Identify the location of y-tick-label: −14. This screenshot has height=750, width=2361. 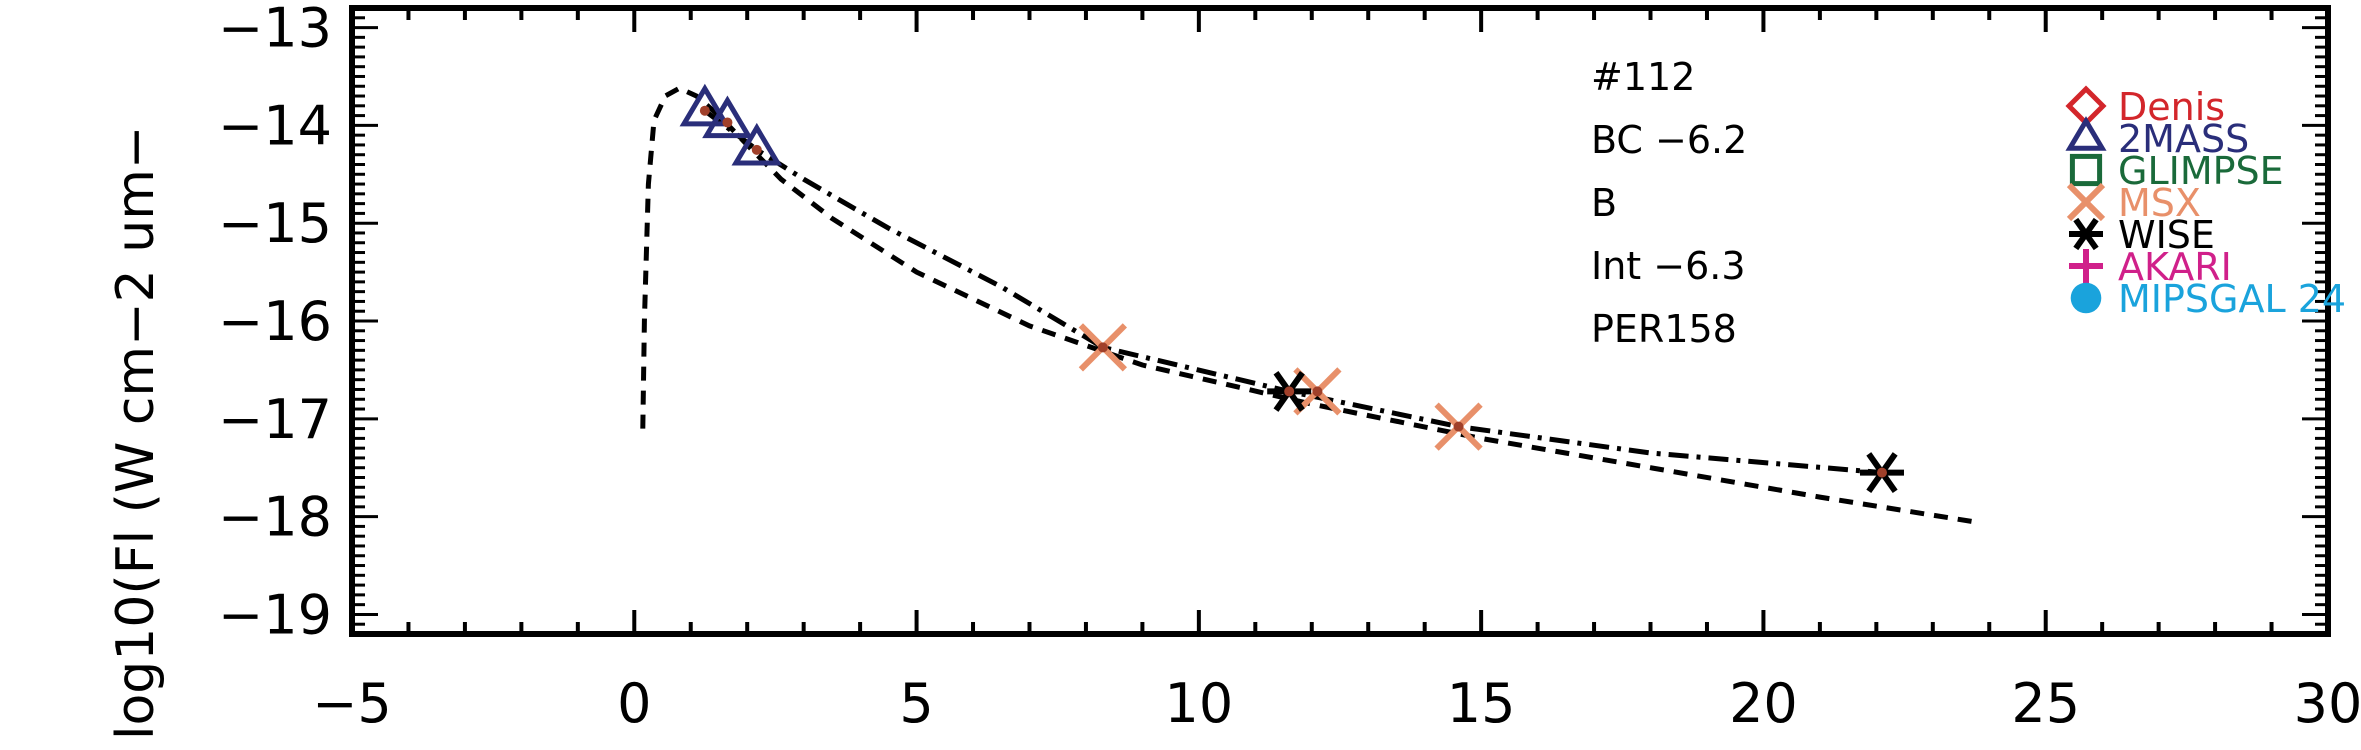
(275, 125).